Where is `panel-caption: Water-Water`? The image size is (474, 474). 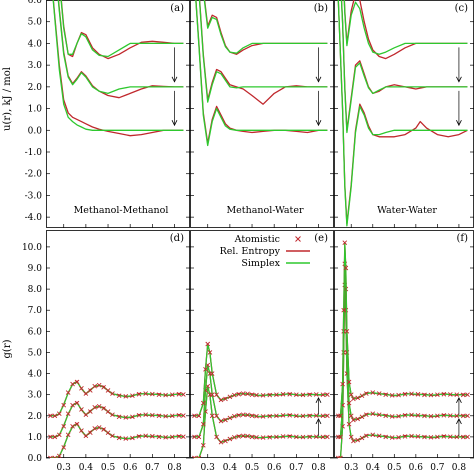 panel-caption: Water-Water is located at coordinates (407, 210).